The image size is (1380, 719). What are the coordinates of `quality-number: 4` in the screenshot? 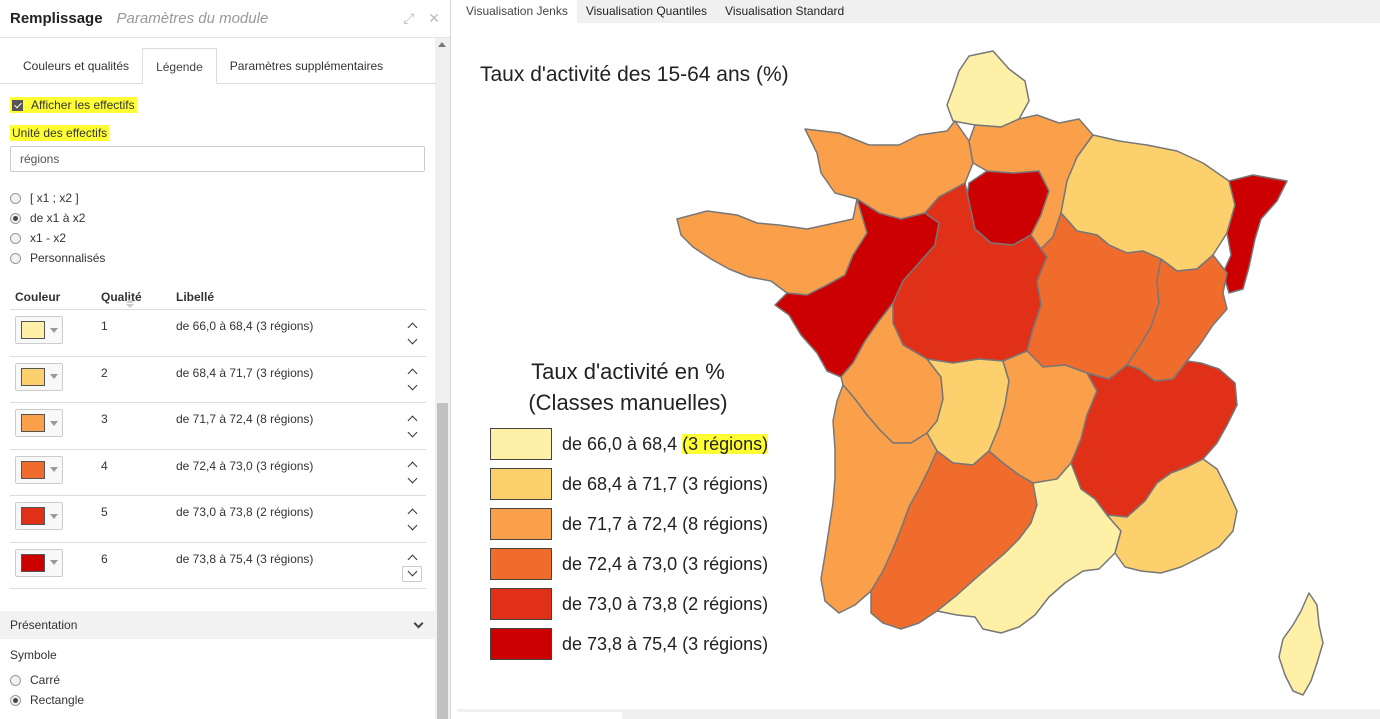 It's located at (104, 465).